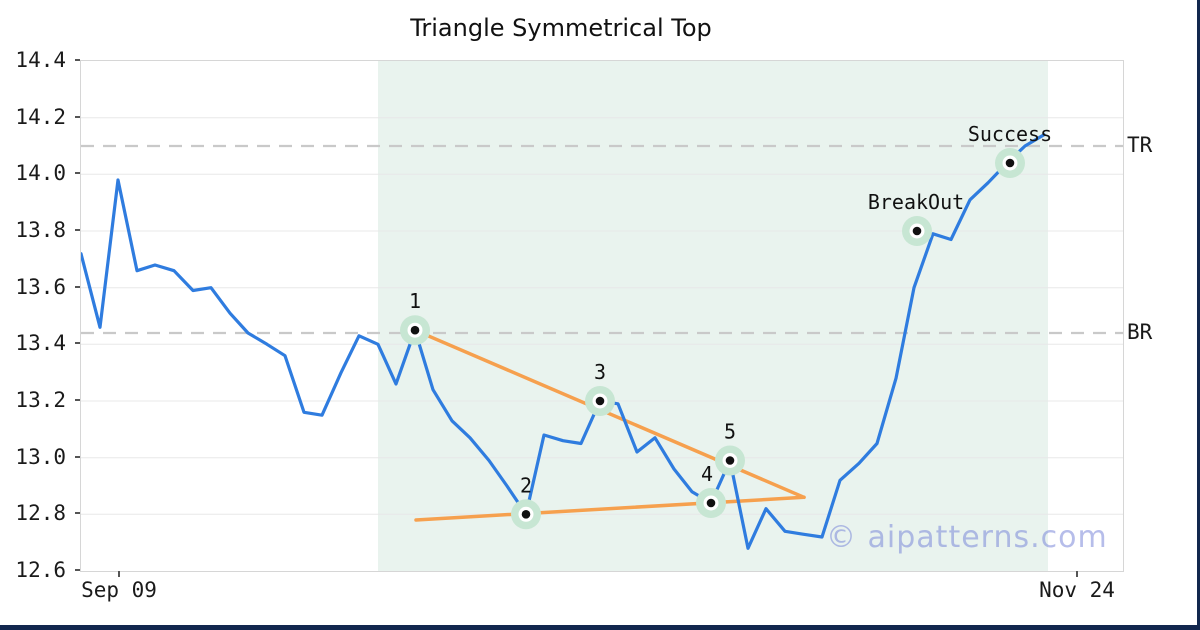  I want to click on y-tick-label: 13.0, so click(40, 456).